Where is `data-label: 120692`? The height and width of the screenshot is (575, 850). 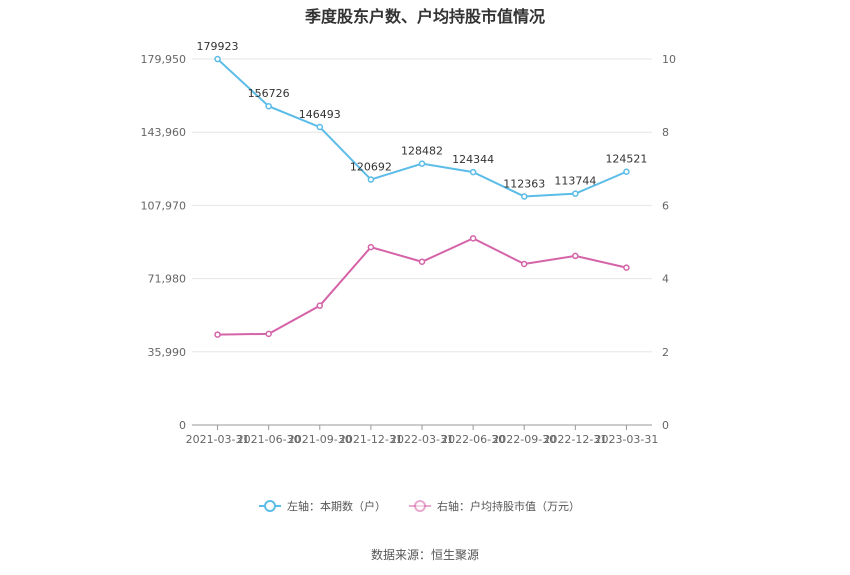 data-label: 120692 is located at coordinates (371, 167).